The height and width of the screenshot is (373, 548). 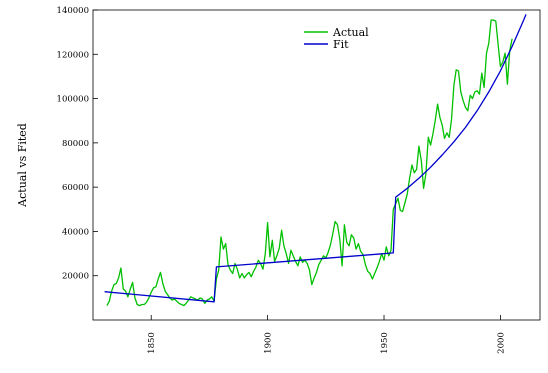 I want to click on y-tick-label: 140000, so click(x=73, y=11).